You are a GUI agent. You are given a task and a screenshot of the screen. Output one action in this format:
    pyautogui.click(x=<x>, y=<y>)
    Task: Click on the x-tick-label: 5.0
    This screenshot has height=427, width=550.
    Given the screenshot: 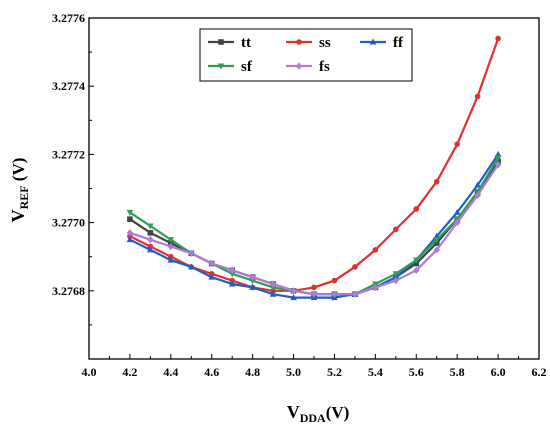 What is the action you would take?
    pyautogui.click(x=293, y=372)
    